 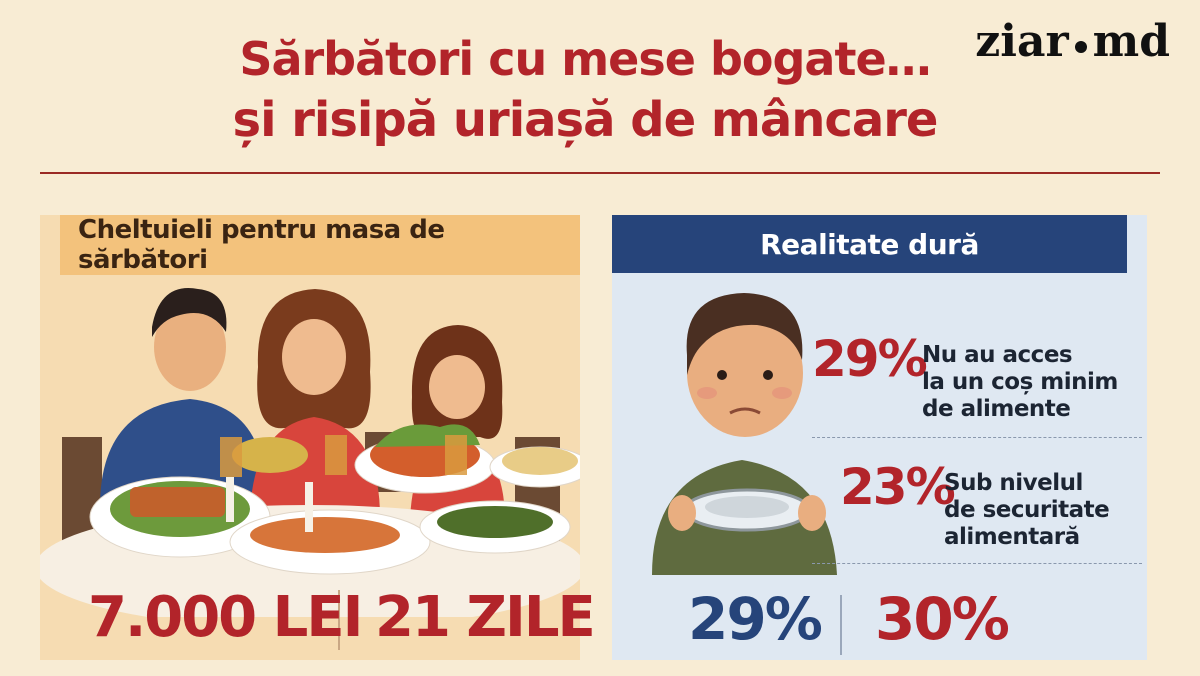 I want to click on title-line-2: și risipă uriașă de mâncare, so click(x=585, y=120).